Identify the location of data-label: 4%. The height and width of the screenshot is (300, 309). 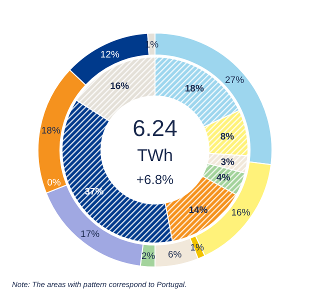
(223, 178).